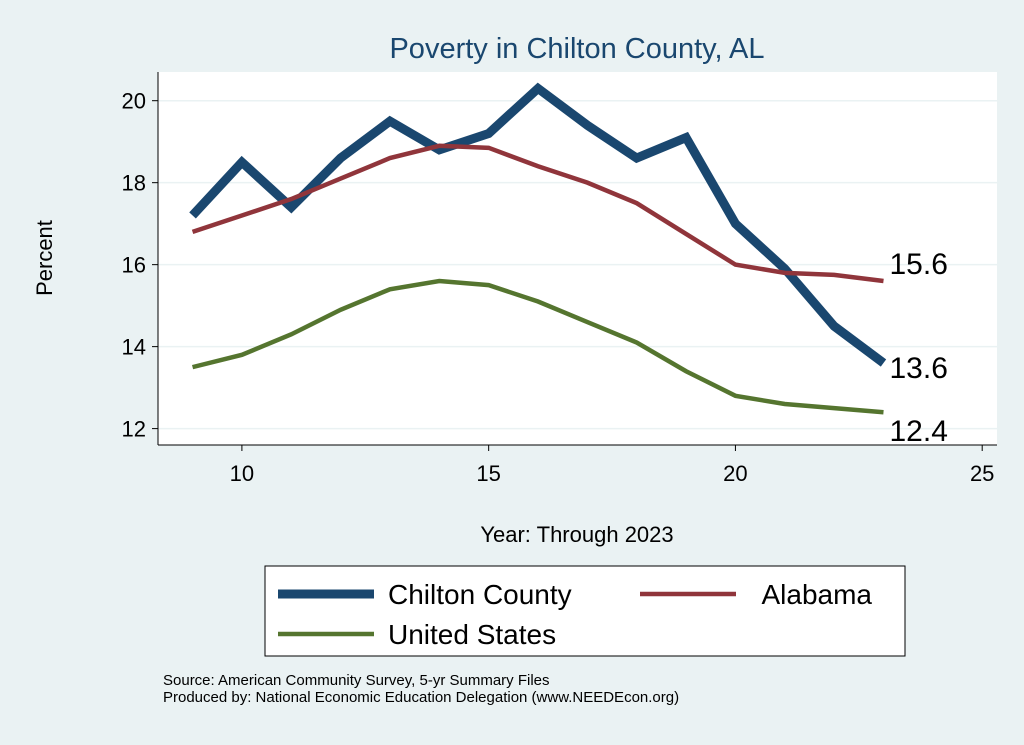 The height and width of the screenshot is (745, 1024). What do you see at coordinates (576, 49) in the screenshot?
I see `chart-title: Poverty in Chilton County, AL` at bounding box center [576, 49].